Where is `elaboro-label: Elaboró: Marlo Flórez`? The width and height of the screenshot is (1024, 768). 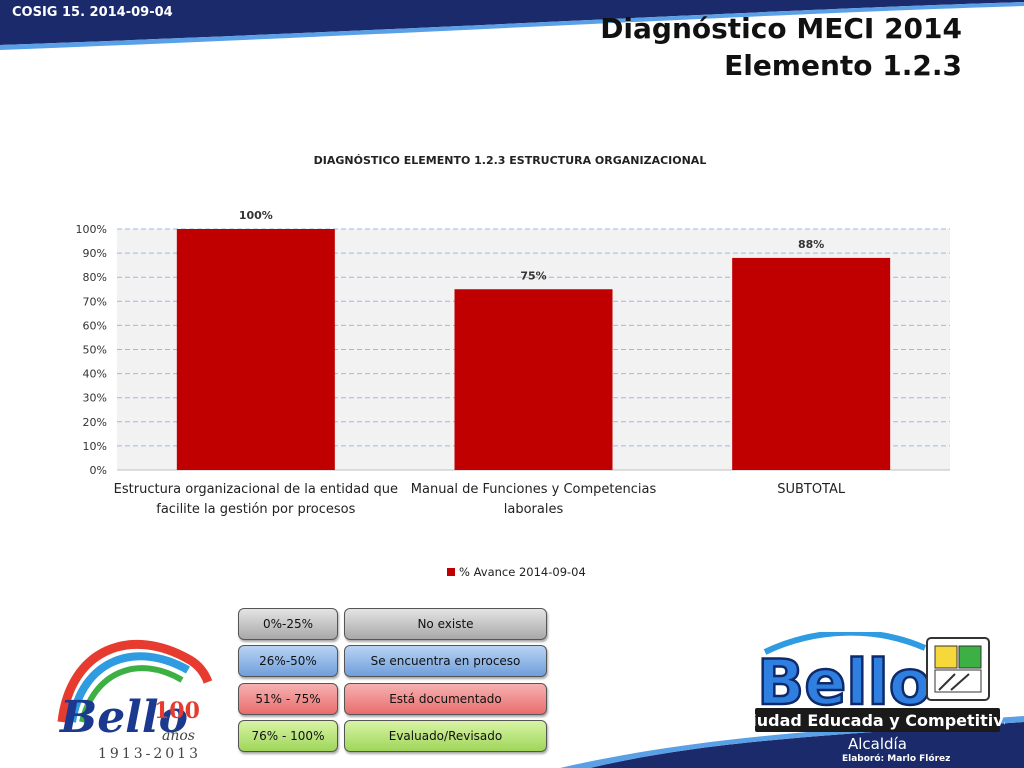 elaboro-label: Elaboró: Marlo Flórez is located at coordinates (896, 759).